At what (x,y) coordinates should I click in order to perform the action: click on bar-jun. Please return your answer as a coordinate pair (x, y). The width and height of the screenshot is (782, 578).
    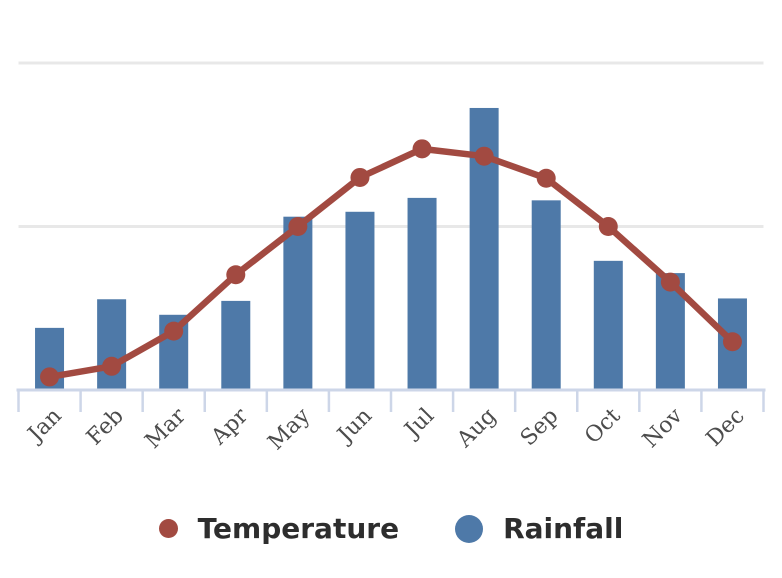
    Looking at the image, I should click on (360, 300).